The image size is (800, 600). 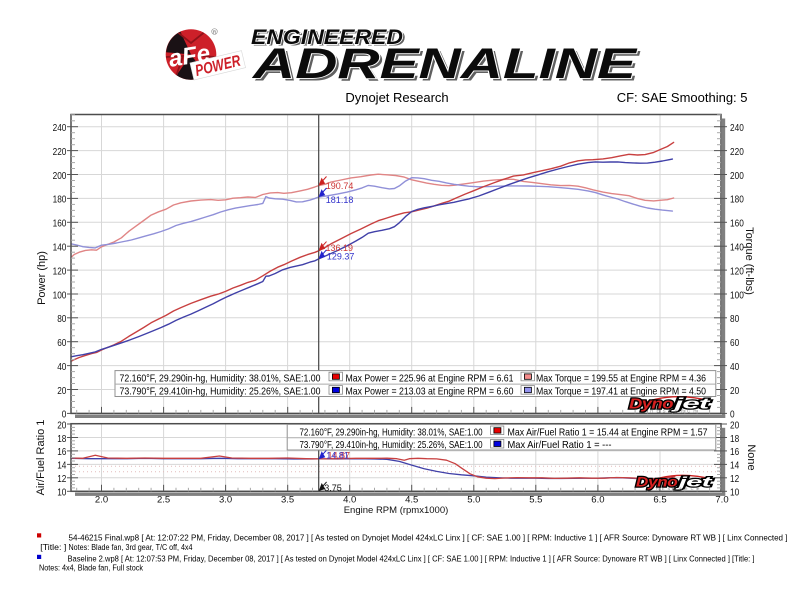 I want to click on svg-text: Torque (ft-lbs), so click(x=749, y=261).